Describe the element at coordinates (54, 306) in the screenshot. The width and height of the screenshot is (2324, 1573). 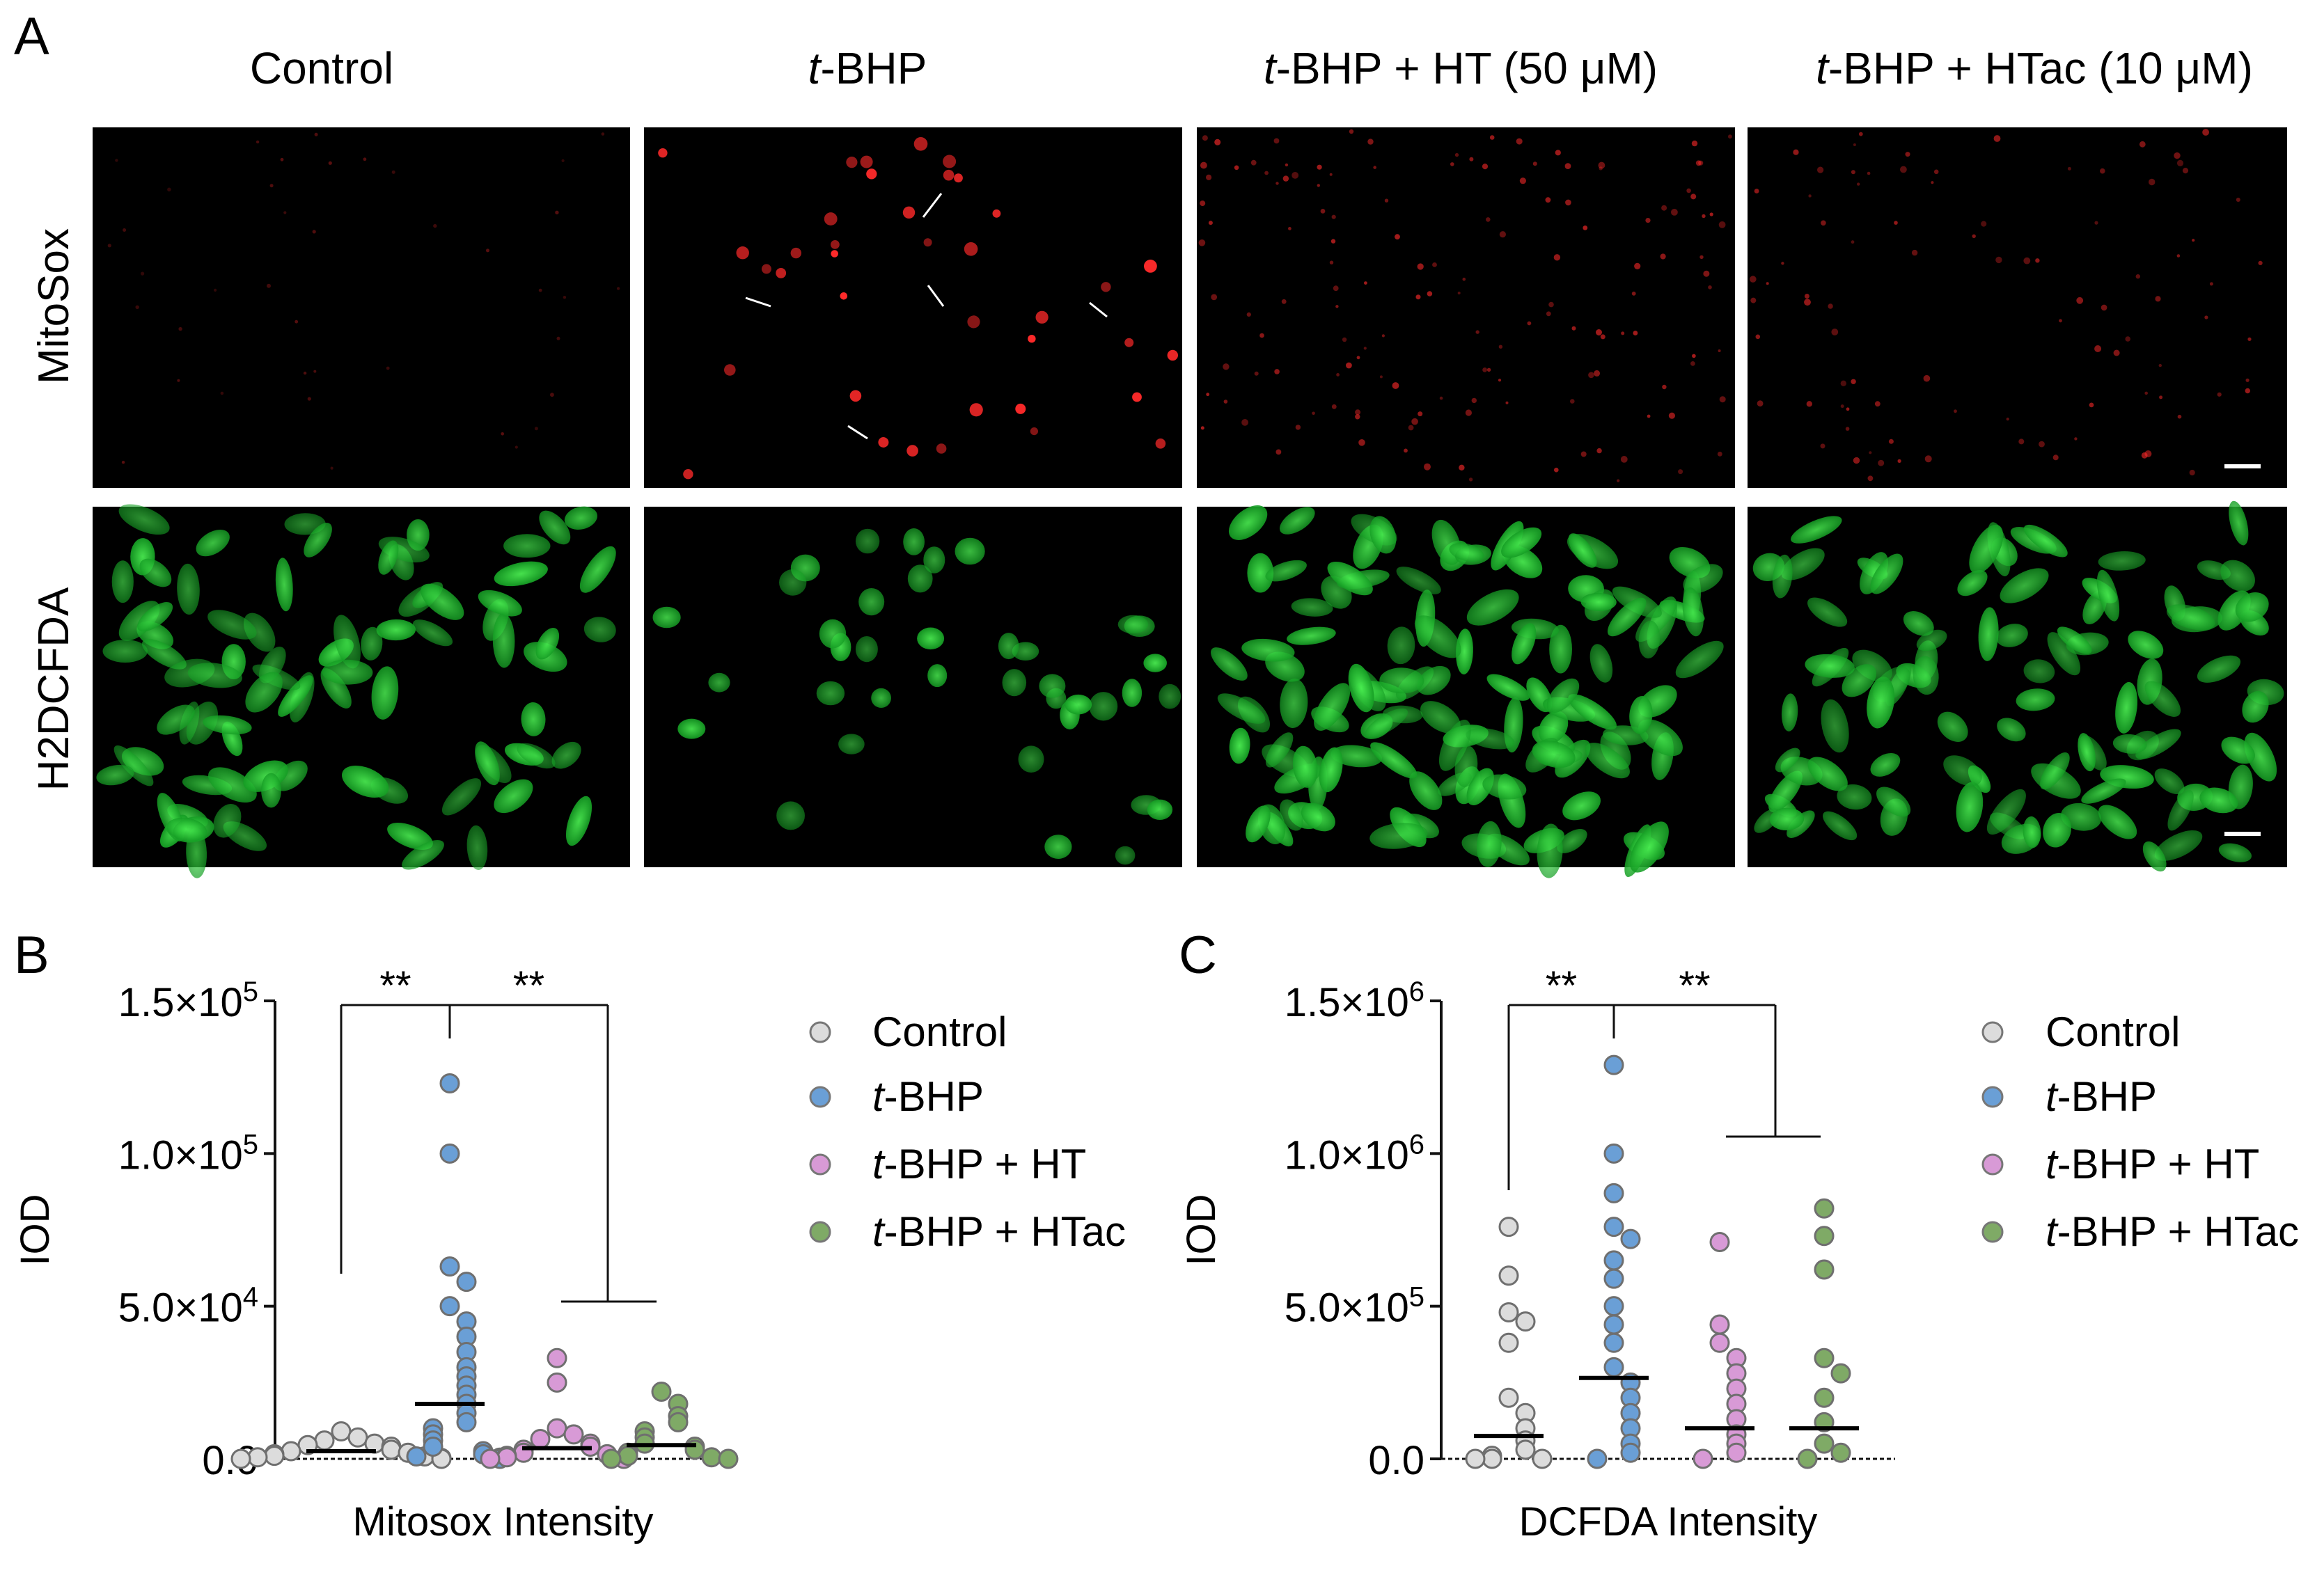
I see `row-label-mitosox: MitoSox` at that location.